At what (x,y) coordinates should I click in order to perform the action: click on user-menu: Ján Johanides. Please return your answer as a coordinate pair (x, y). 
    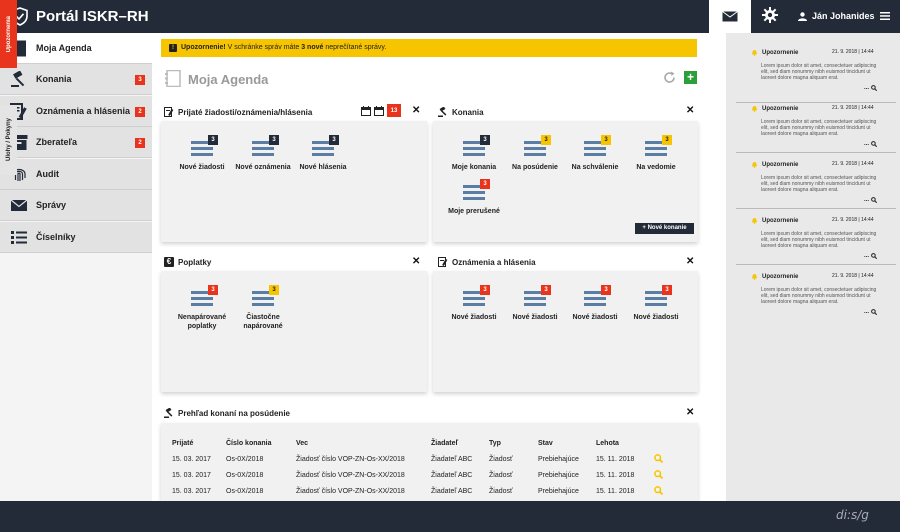
    Looking at the image, I should click on (844, 16).